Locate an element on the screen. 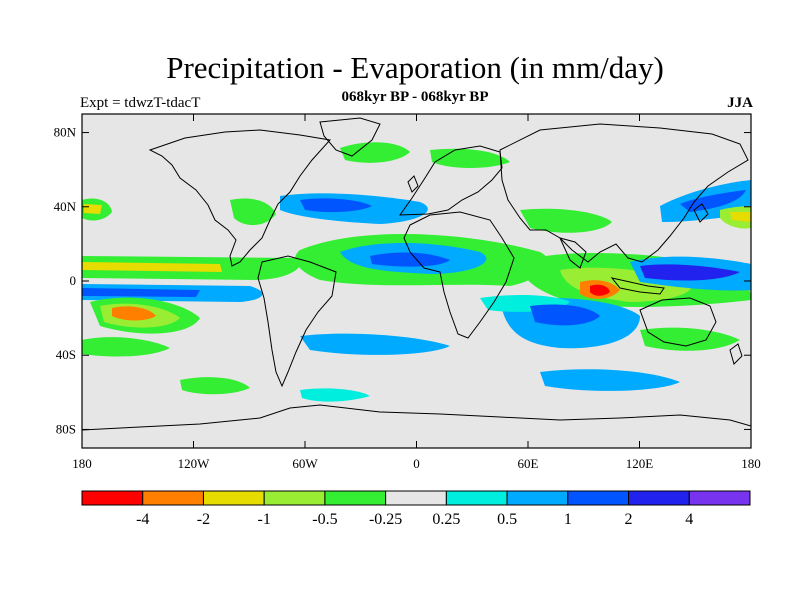  colorbar-label: 2 is located at coordinates (629, 519).